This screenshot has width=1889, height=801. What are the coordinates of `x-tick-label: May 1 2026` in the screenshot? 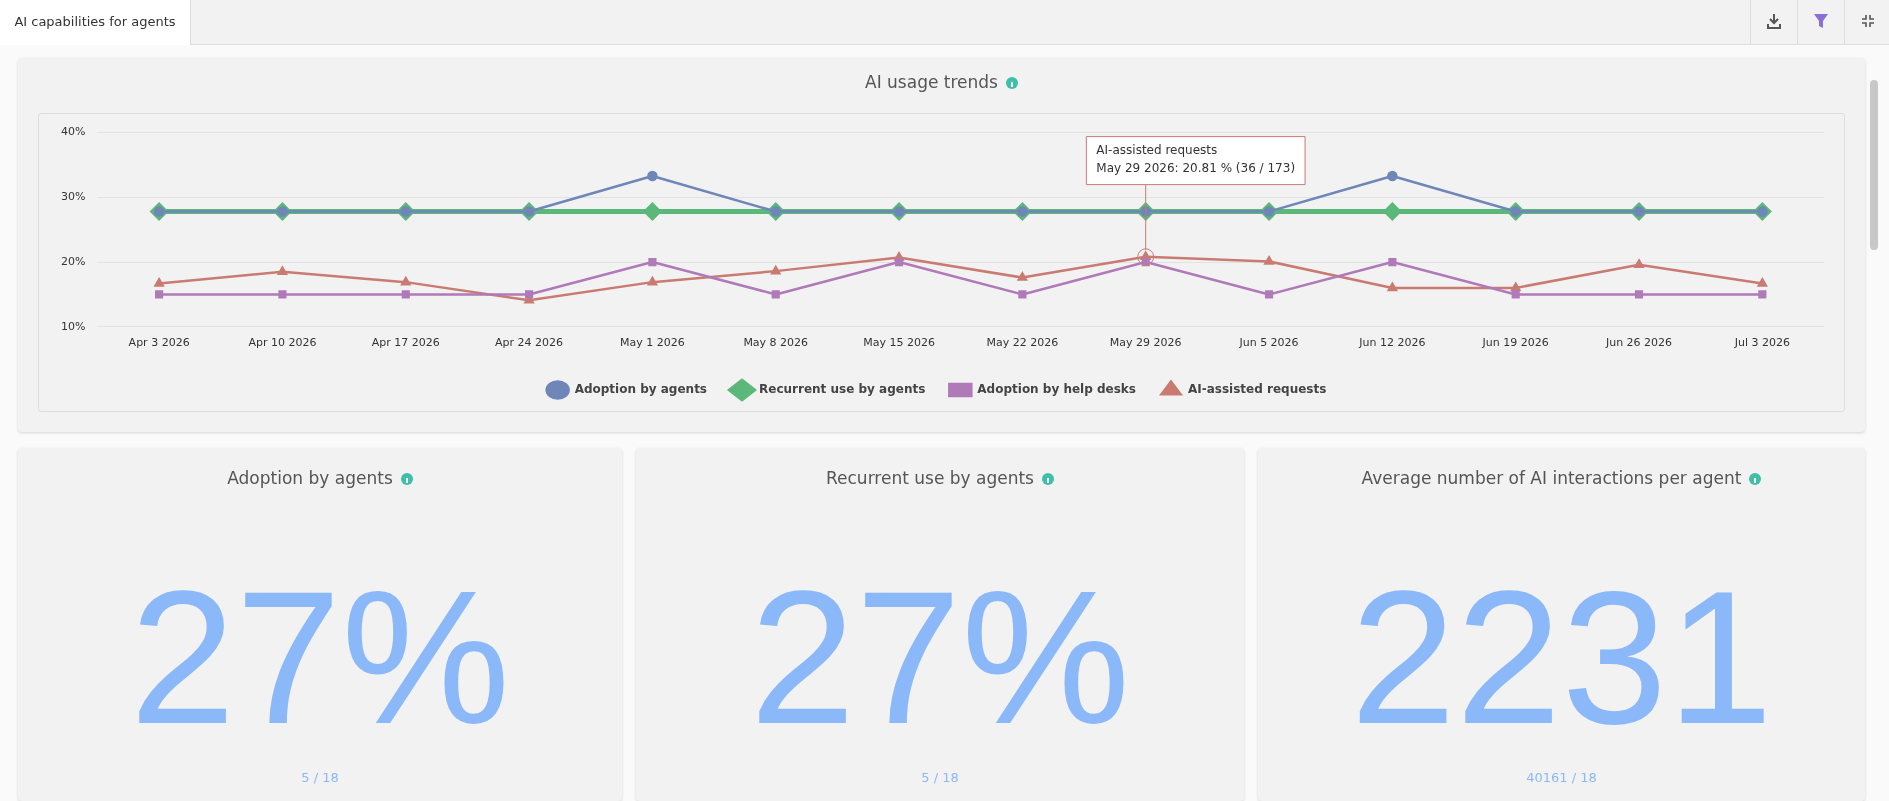 It's located at (652, 343).